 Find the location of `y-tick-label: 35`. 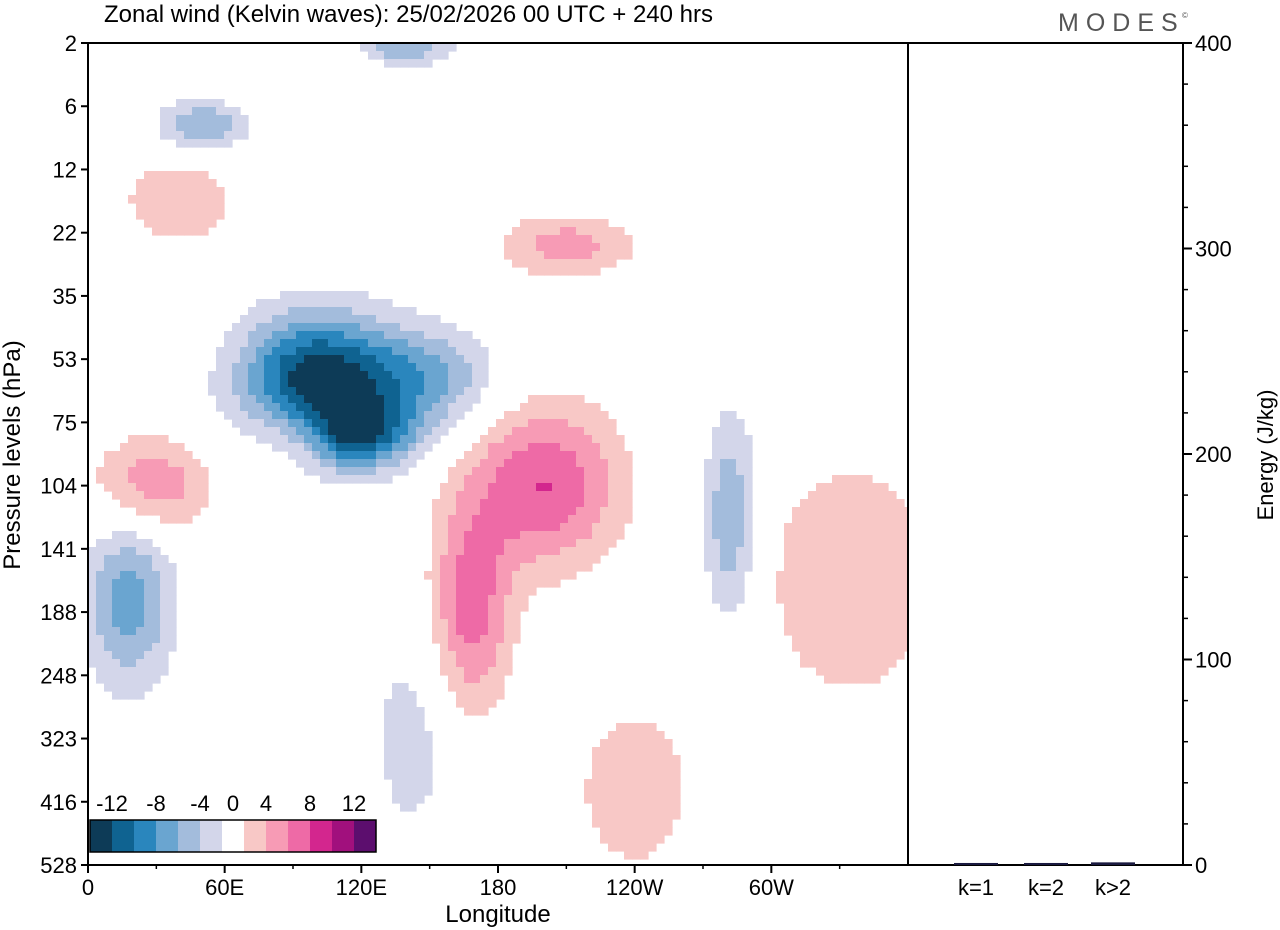

y-tick-label: 35 is located at coordinates (65, 296).